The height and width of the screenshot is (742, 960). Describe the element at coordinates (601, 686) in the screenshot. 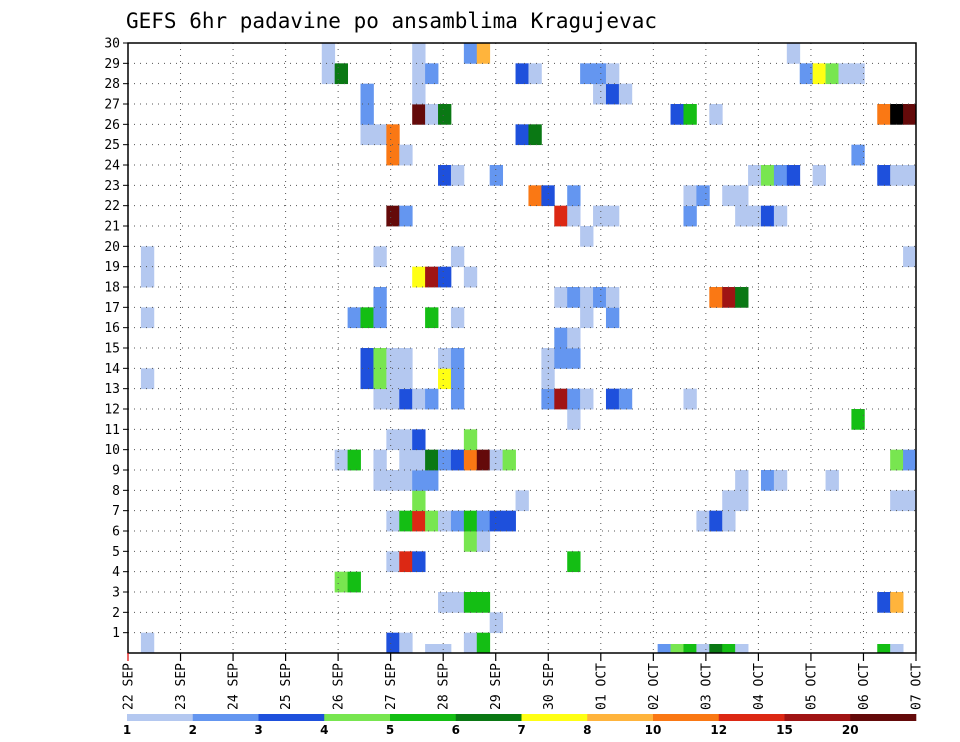

I see `x-tick-label: 01 OCT` at that location.